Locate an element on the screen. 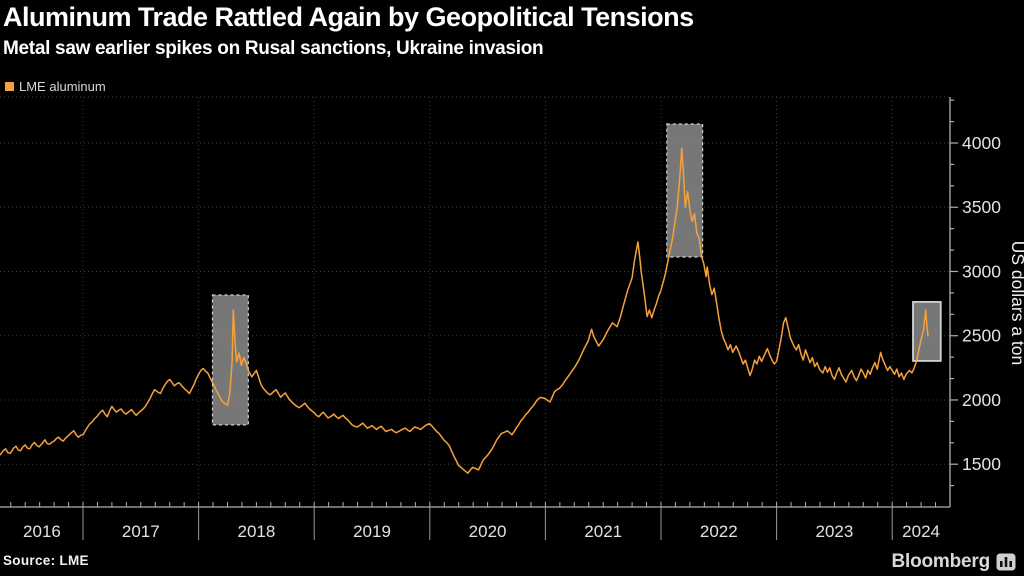  x-tick-label: 2024 is located at coordinates (921, 531).